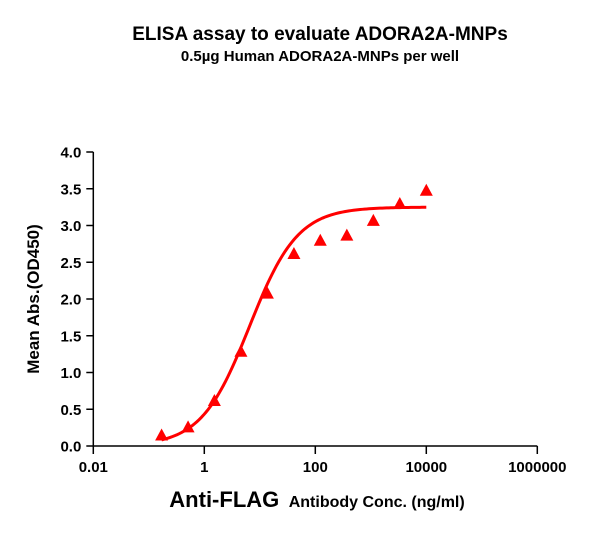 The height and width of the screenshot is (535, 600). What do you see at coordinates (70, 189) in the screenshot?
I see `y-tick-label: 3.5` at bounding box center [70, 189].